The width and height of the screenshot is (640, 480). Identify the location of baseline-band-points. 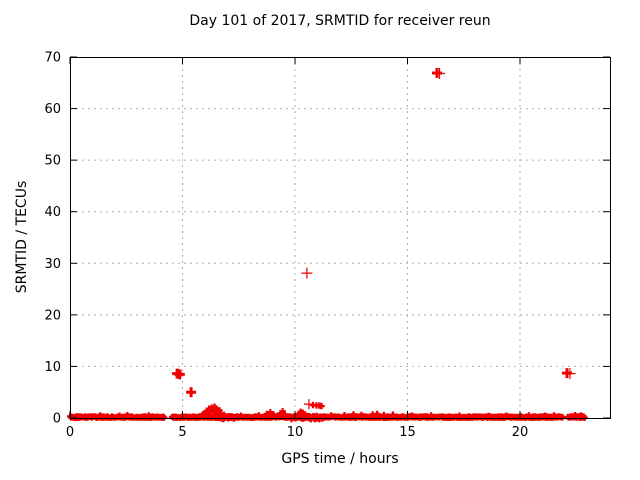
(327, 417).